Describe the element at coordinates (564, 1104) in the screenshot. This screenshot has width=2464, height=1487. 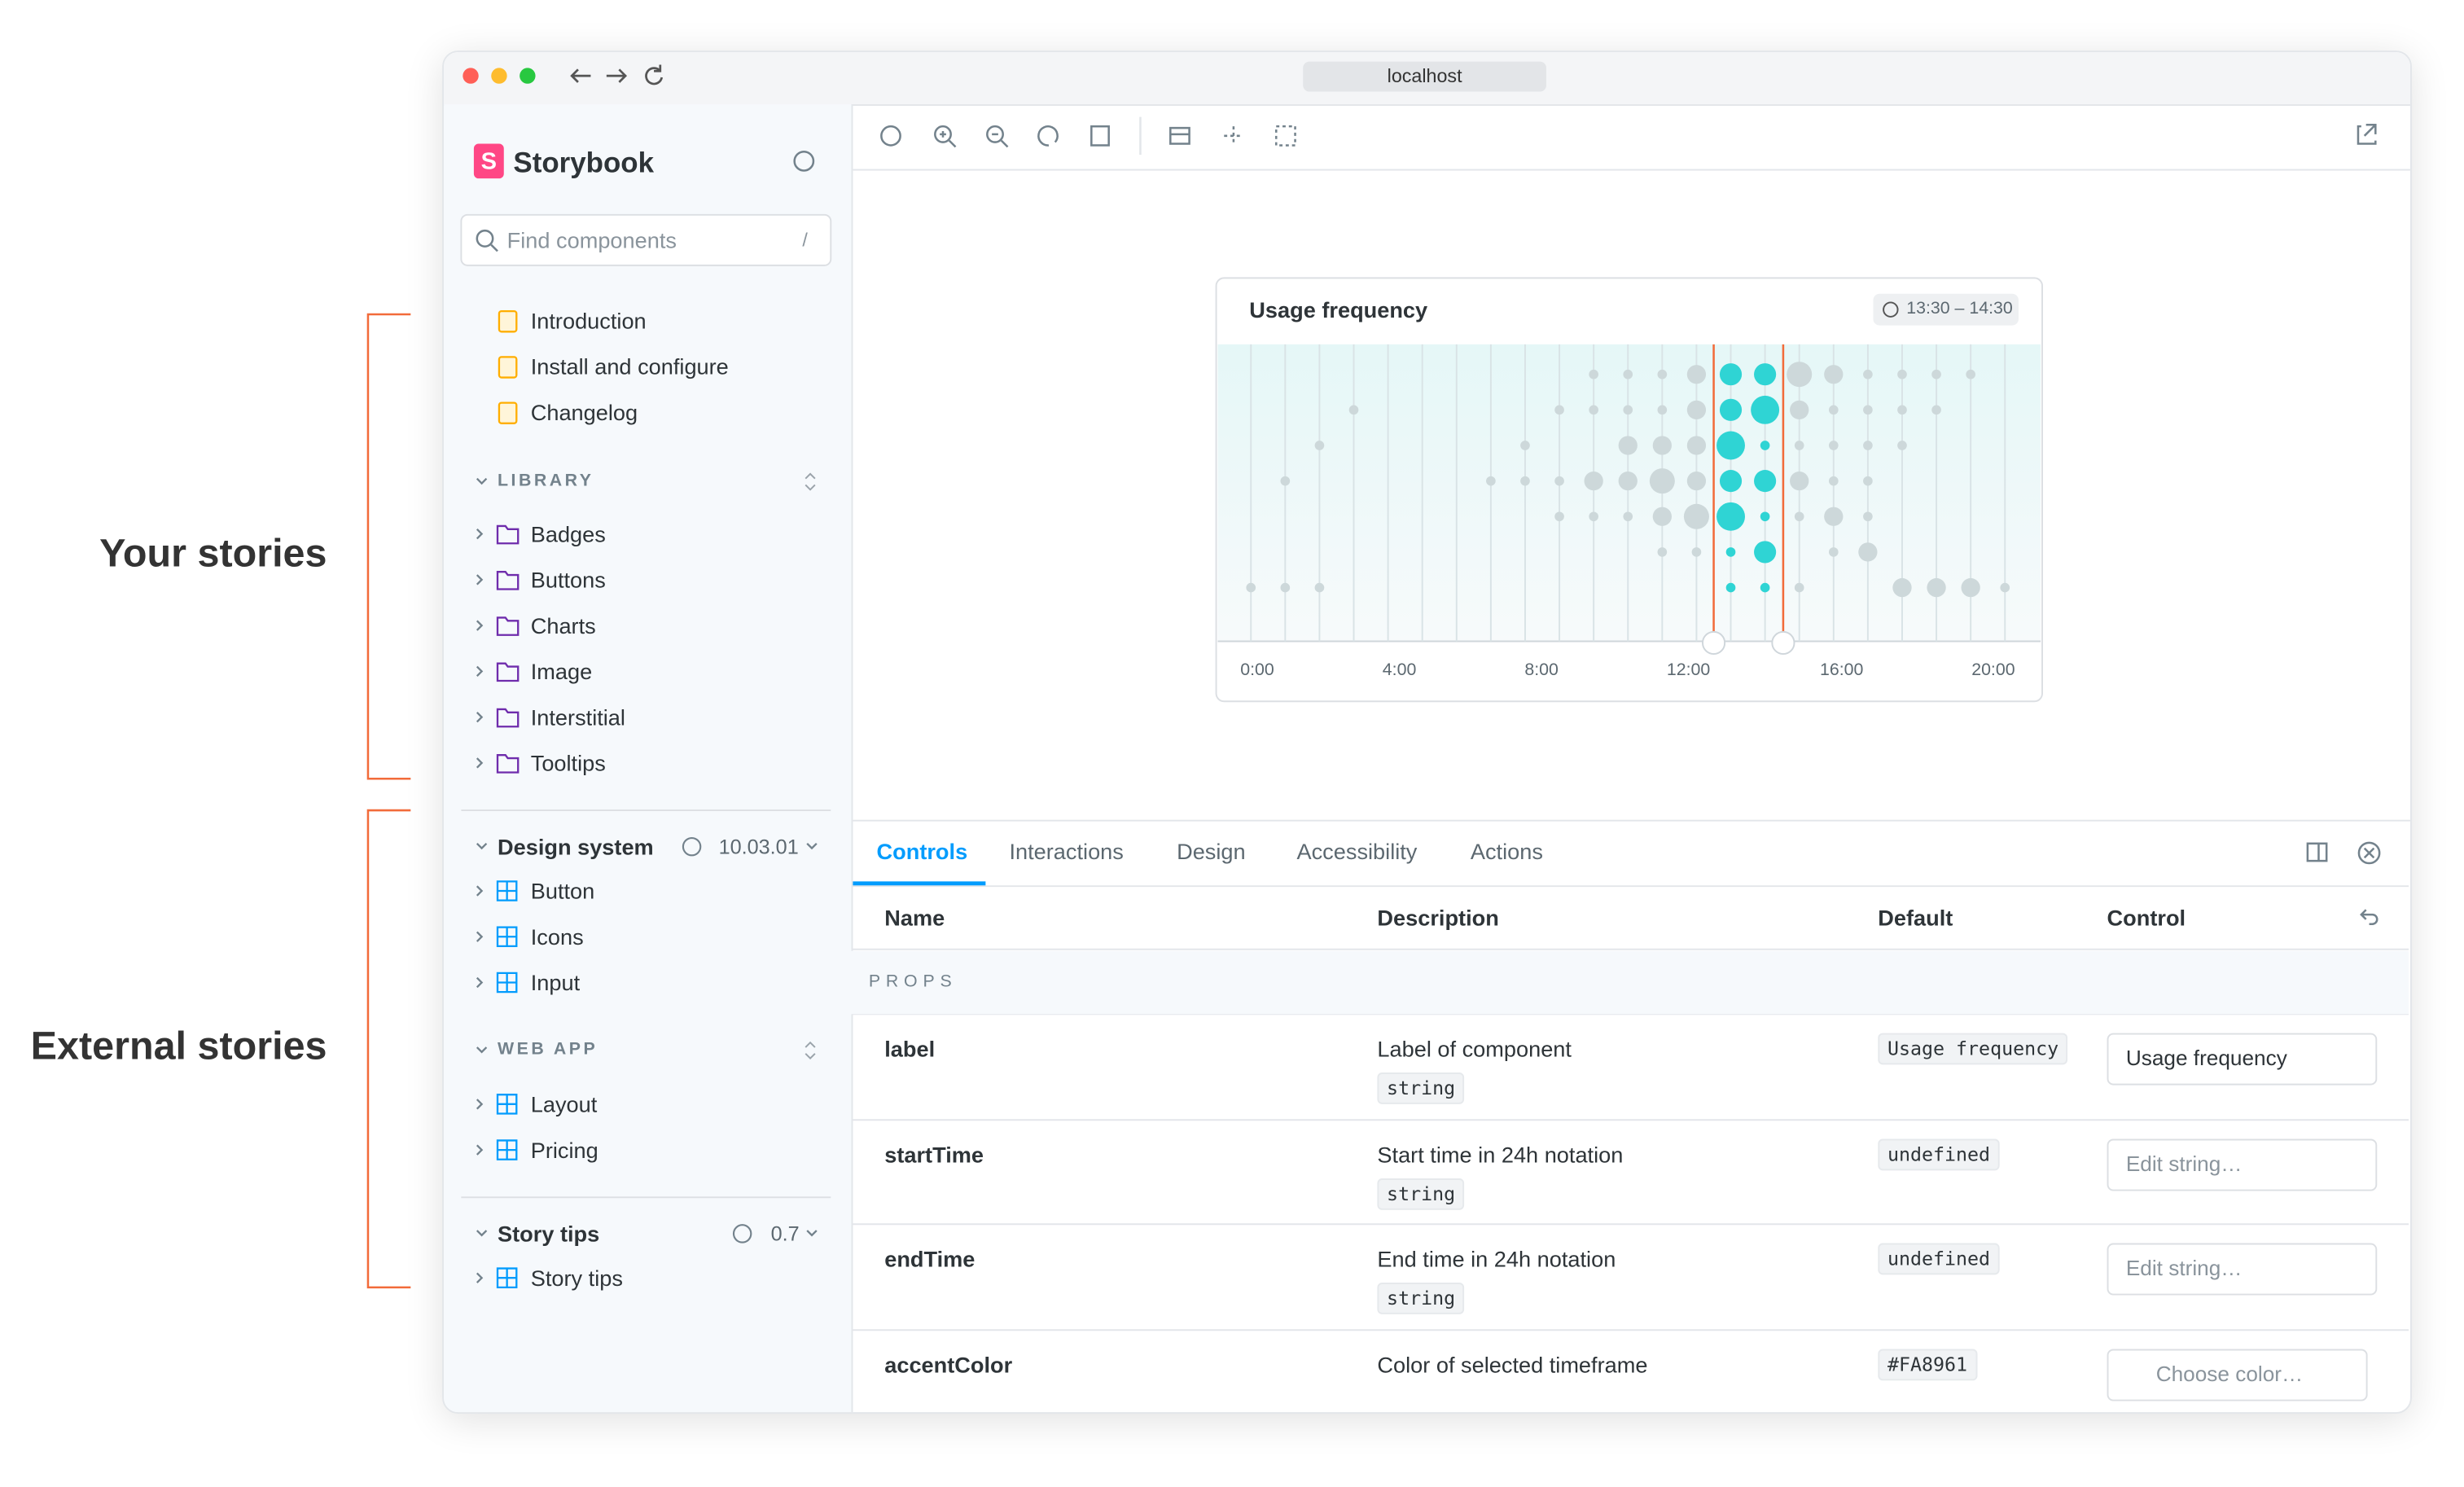
I see `tree-item: Layout` at that location.